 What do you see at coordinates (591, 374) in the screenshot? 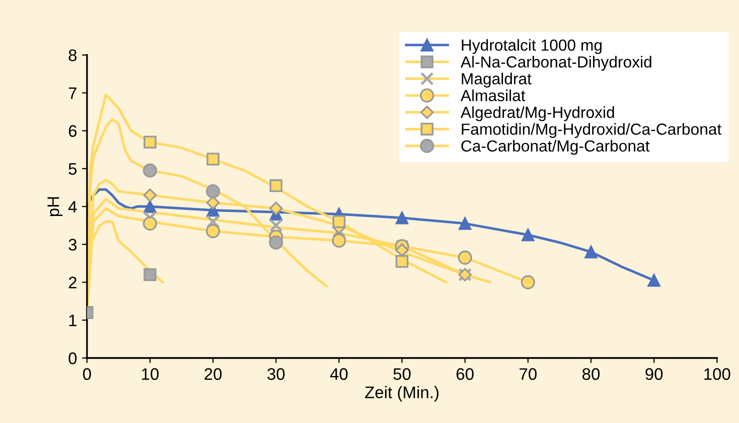
I see `x-tick-label: 80` at bounding box center [591, 374].